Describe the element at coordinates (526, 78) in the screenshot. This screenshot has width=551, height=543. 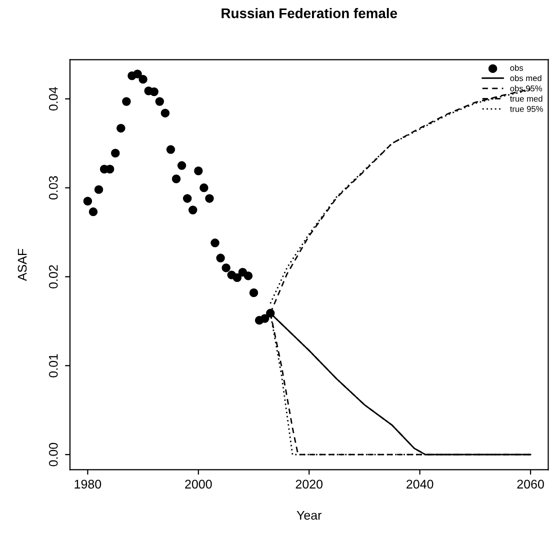
I see `legend-label: obs med` at that location.